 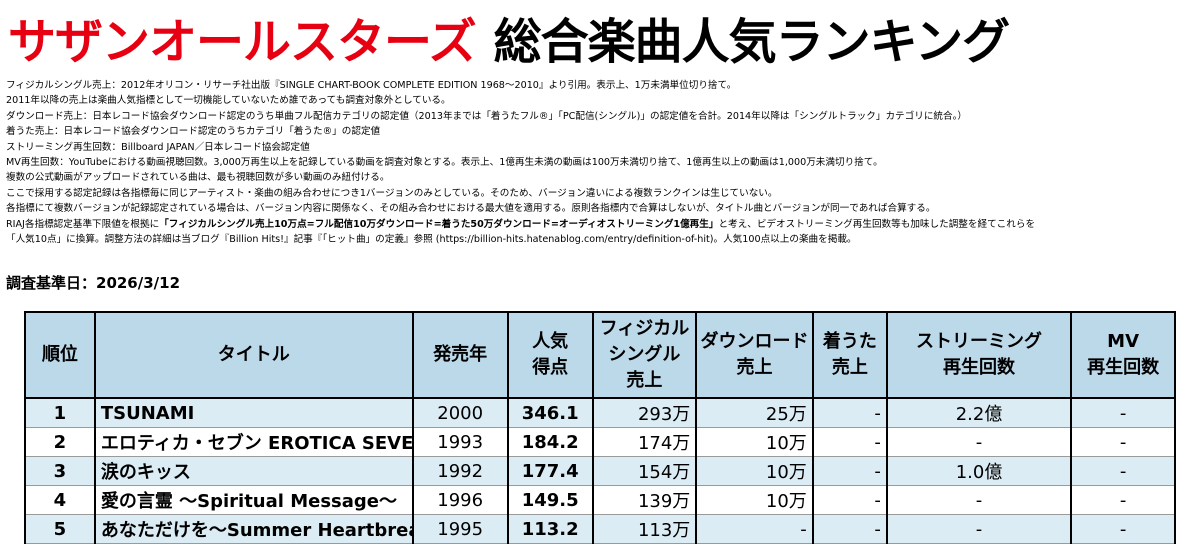 I want to click on table-row: 3 涙のキッス 1992 177.4 154万 10万 - 1.0億 -, so click(x=600, y=471).